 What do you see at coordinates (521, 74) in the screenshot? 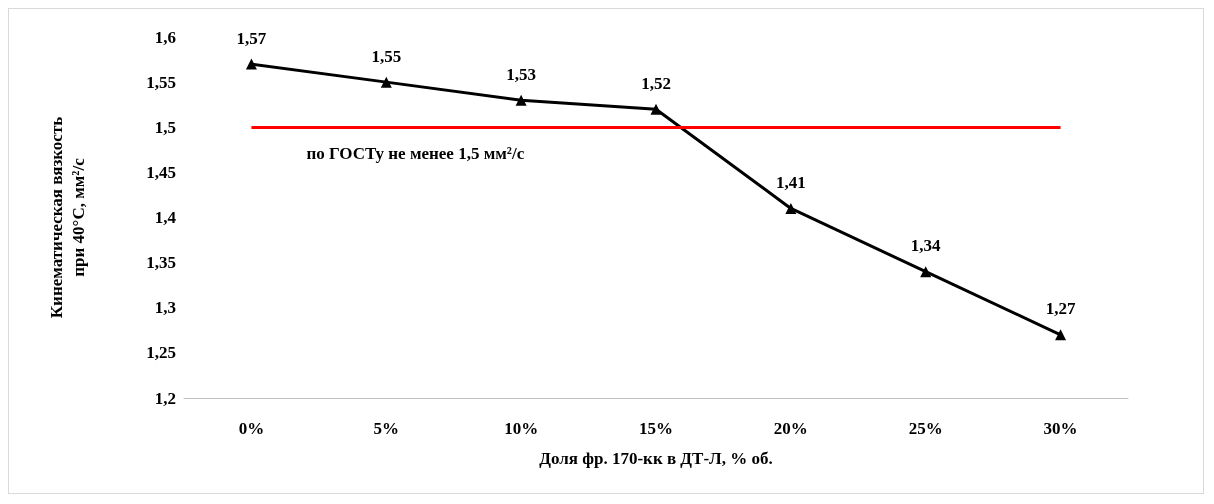
I see `data-label: 1,53` at bounding box center [521, 74].